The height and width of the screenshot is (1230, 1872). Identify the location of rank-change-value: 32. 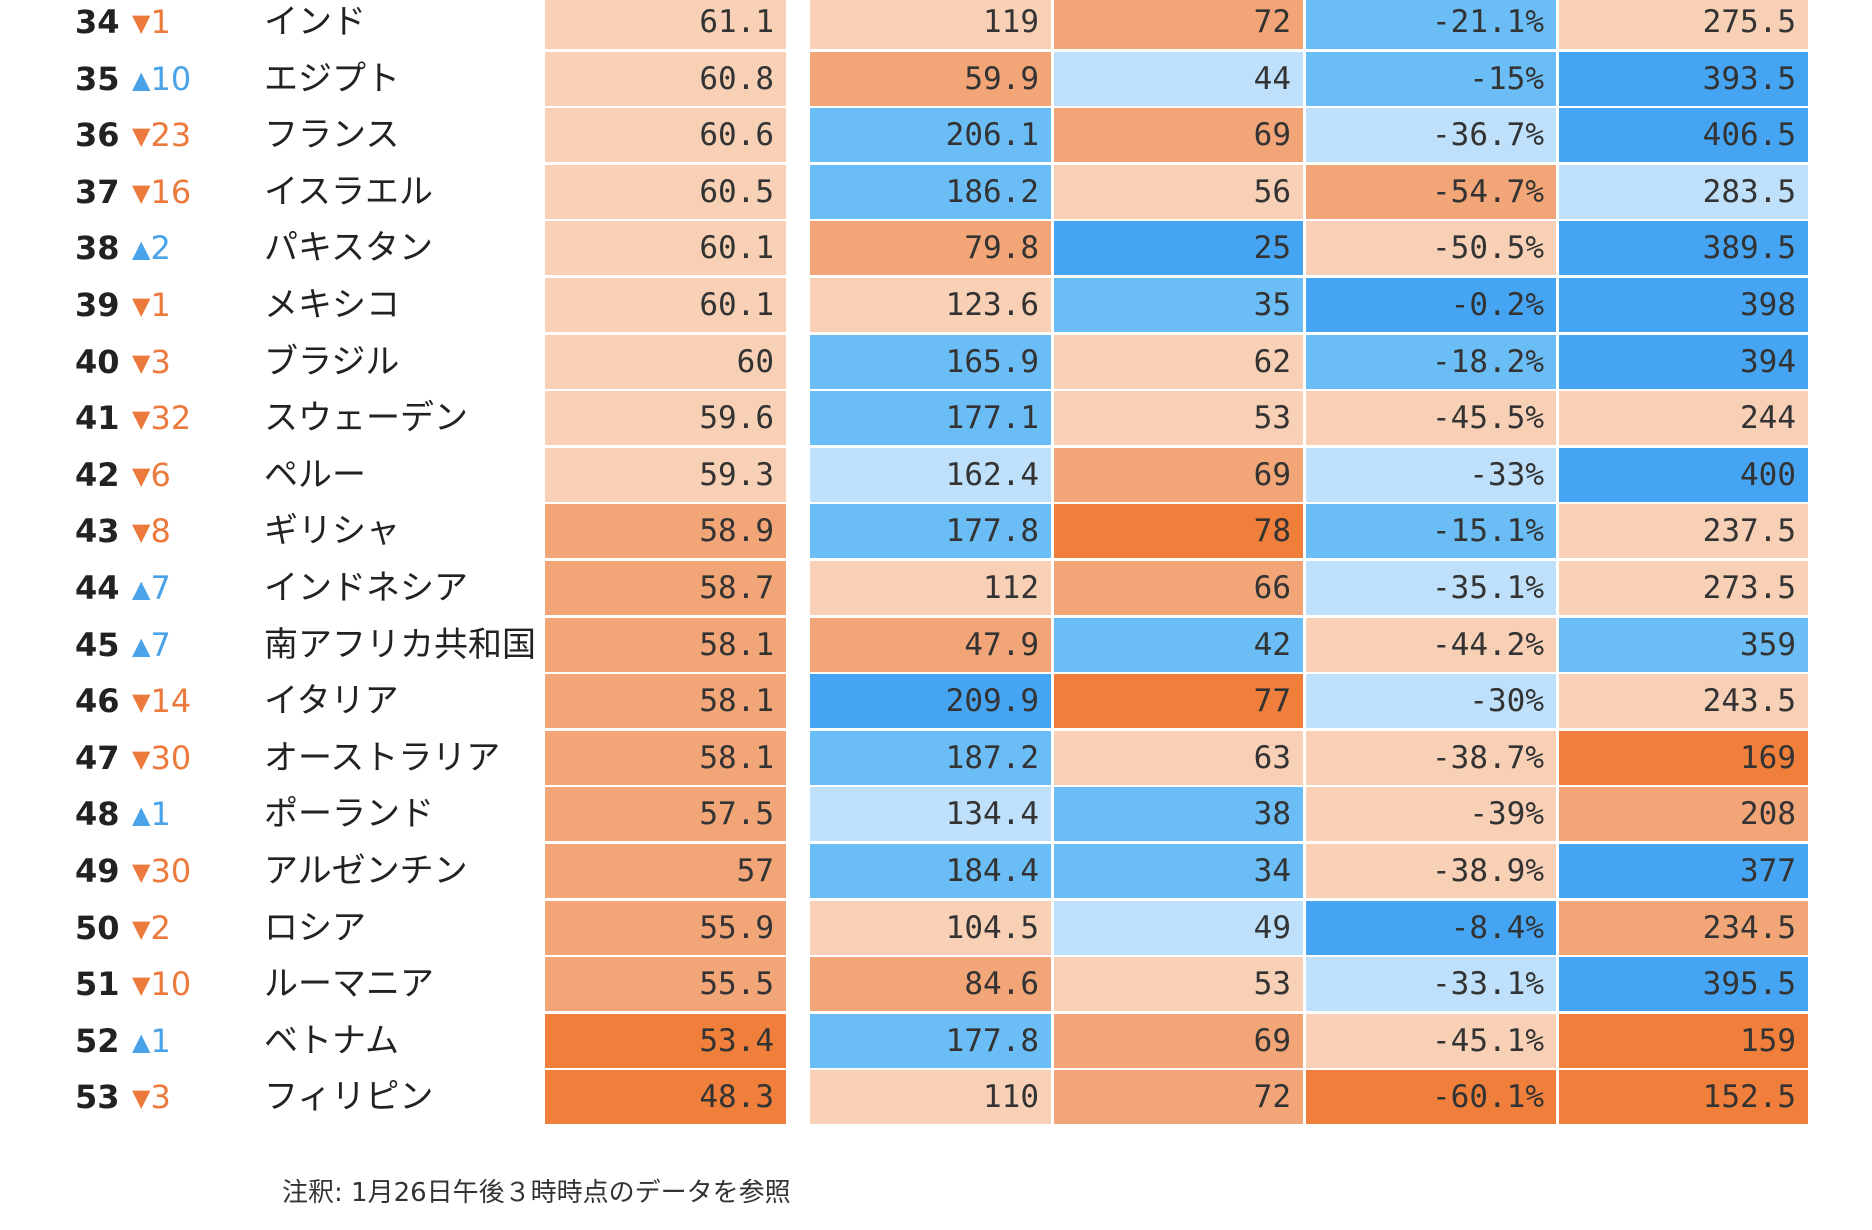
(171, 418).